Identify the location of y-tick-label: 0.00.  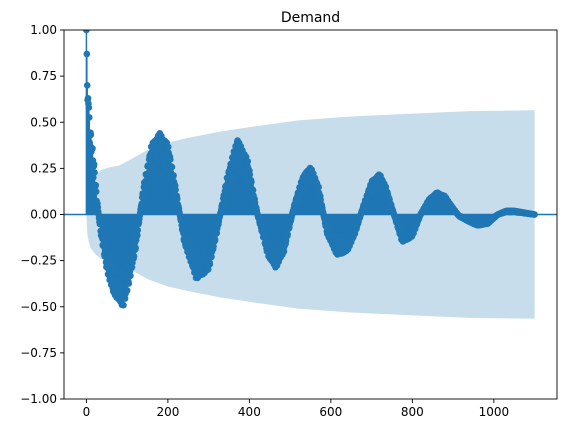
(43, 215).